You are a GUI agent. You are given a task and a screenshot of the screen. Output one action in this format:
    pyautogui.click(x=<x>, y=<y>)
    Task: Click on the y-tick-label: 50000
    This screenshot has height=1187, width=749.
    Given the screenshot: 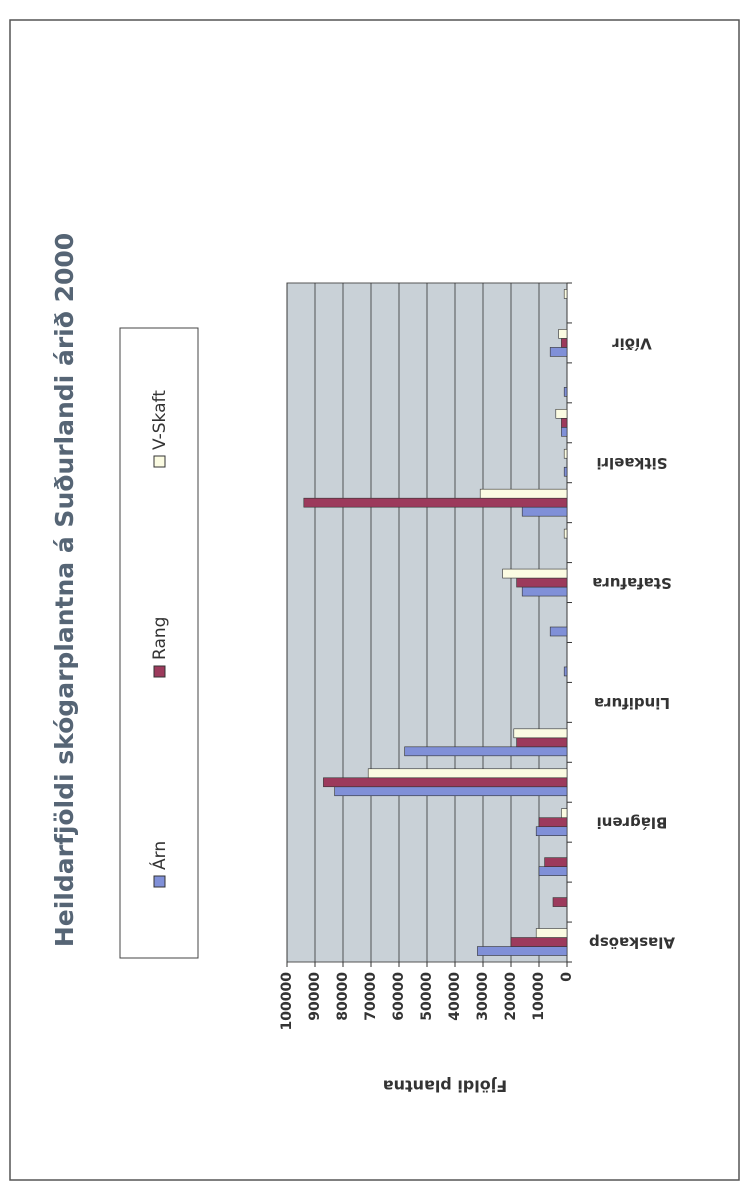 What is the action you would take?
    pyautogui.click(x=427, y=996)
    